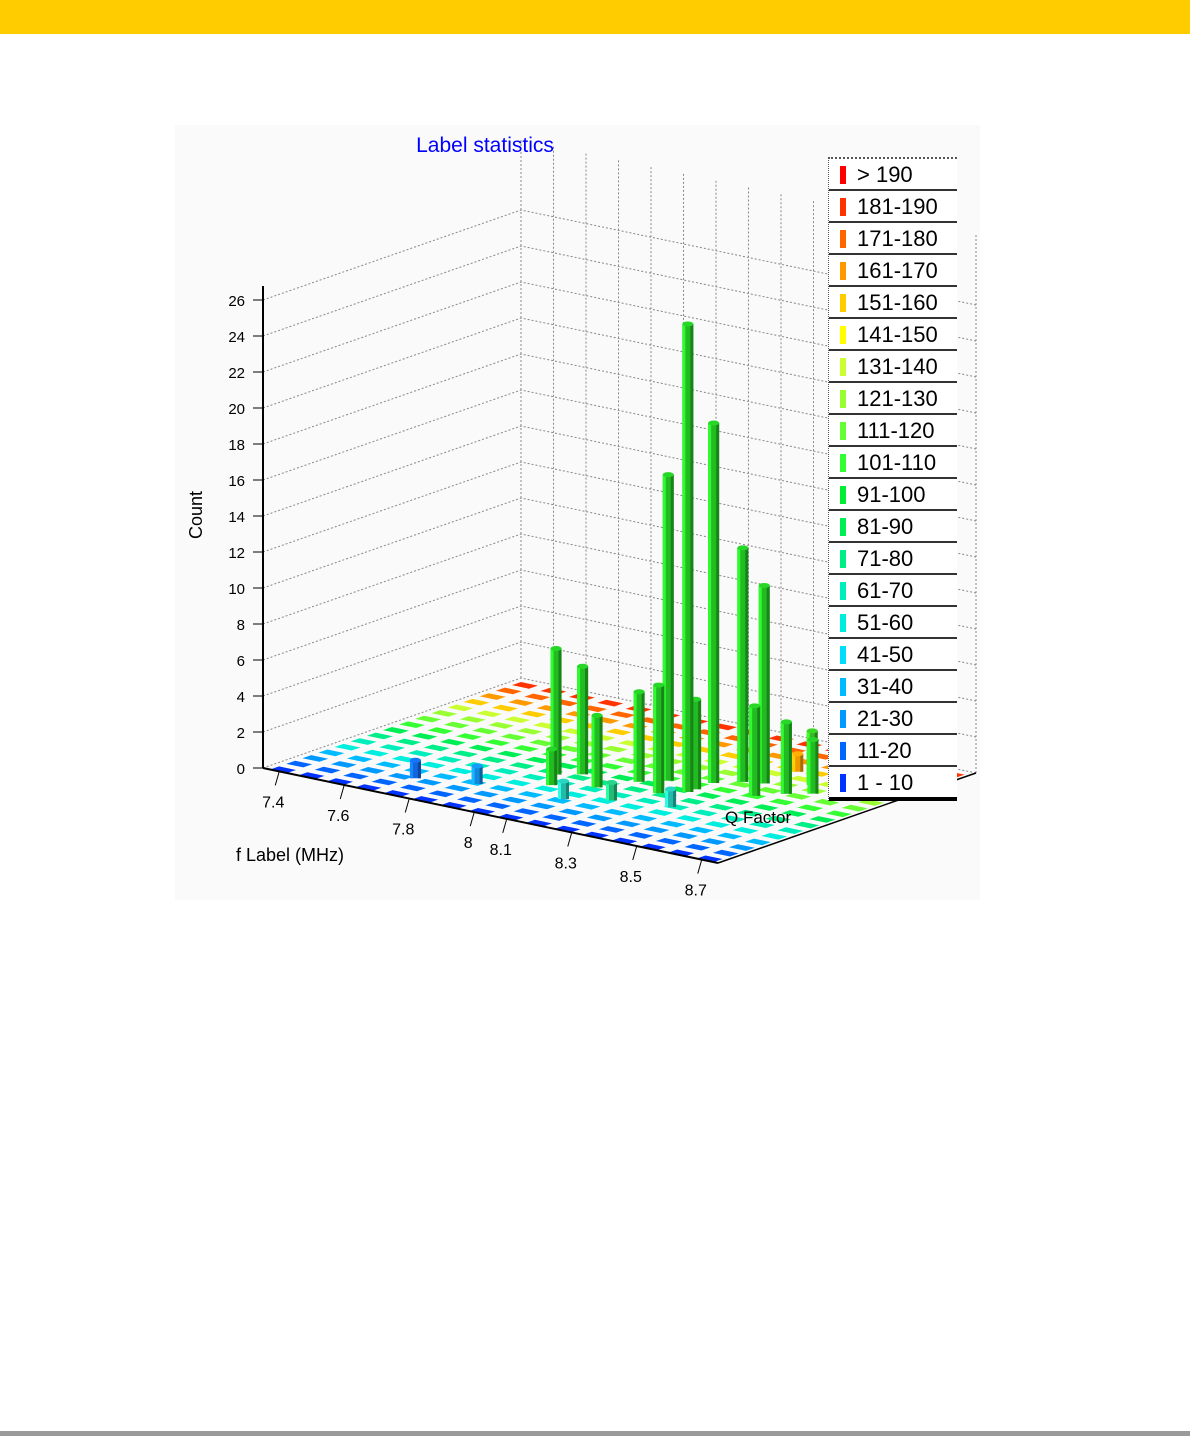  What do you see at coordinates (236, 337) in the screenshot?
I see `z-tick-label: 24` at bounding box center [236, 337].